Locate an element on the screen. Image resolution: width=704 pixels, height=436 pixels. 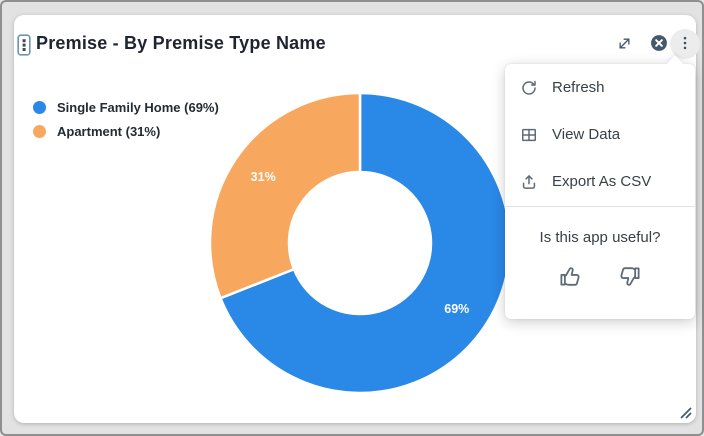
drag-handle-icon is located at coordinates (24, 45).